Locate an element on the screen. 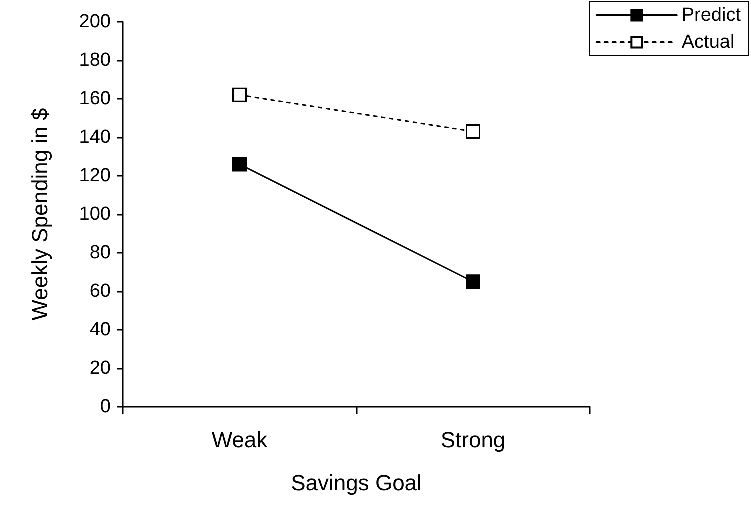 Image resolution: width=751 pixels, height=518 pixels. legend-label: Predict is located at coordinates (712, 15).